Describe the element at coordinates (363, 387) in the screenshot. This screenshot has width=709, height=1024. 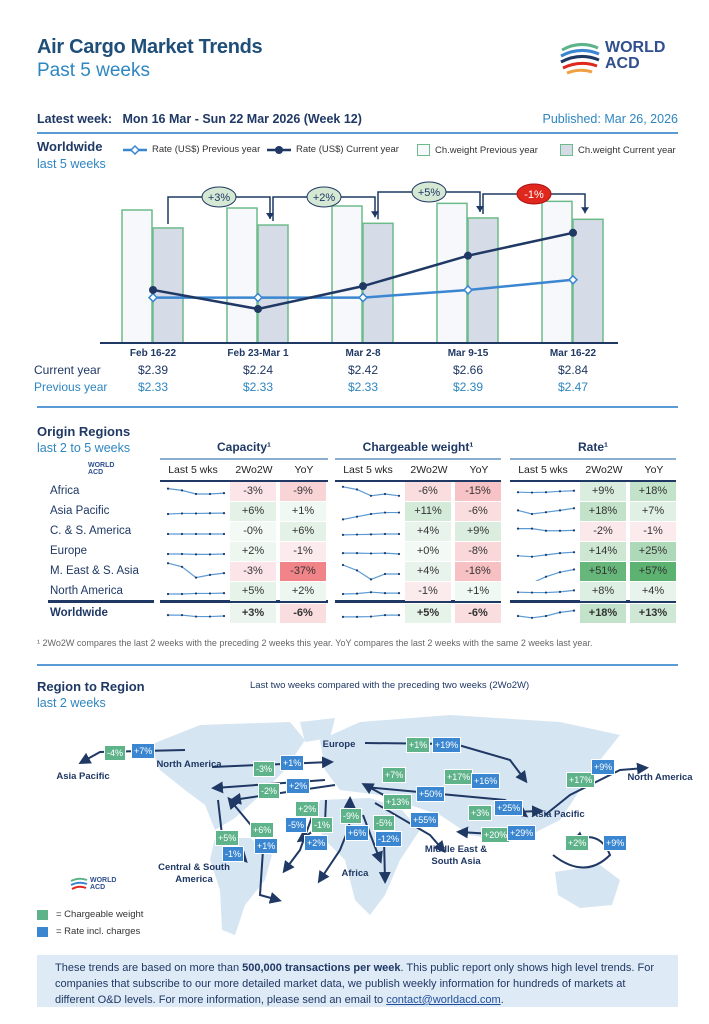
I see `rate-prev-value: $2.33` at that location.